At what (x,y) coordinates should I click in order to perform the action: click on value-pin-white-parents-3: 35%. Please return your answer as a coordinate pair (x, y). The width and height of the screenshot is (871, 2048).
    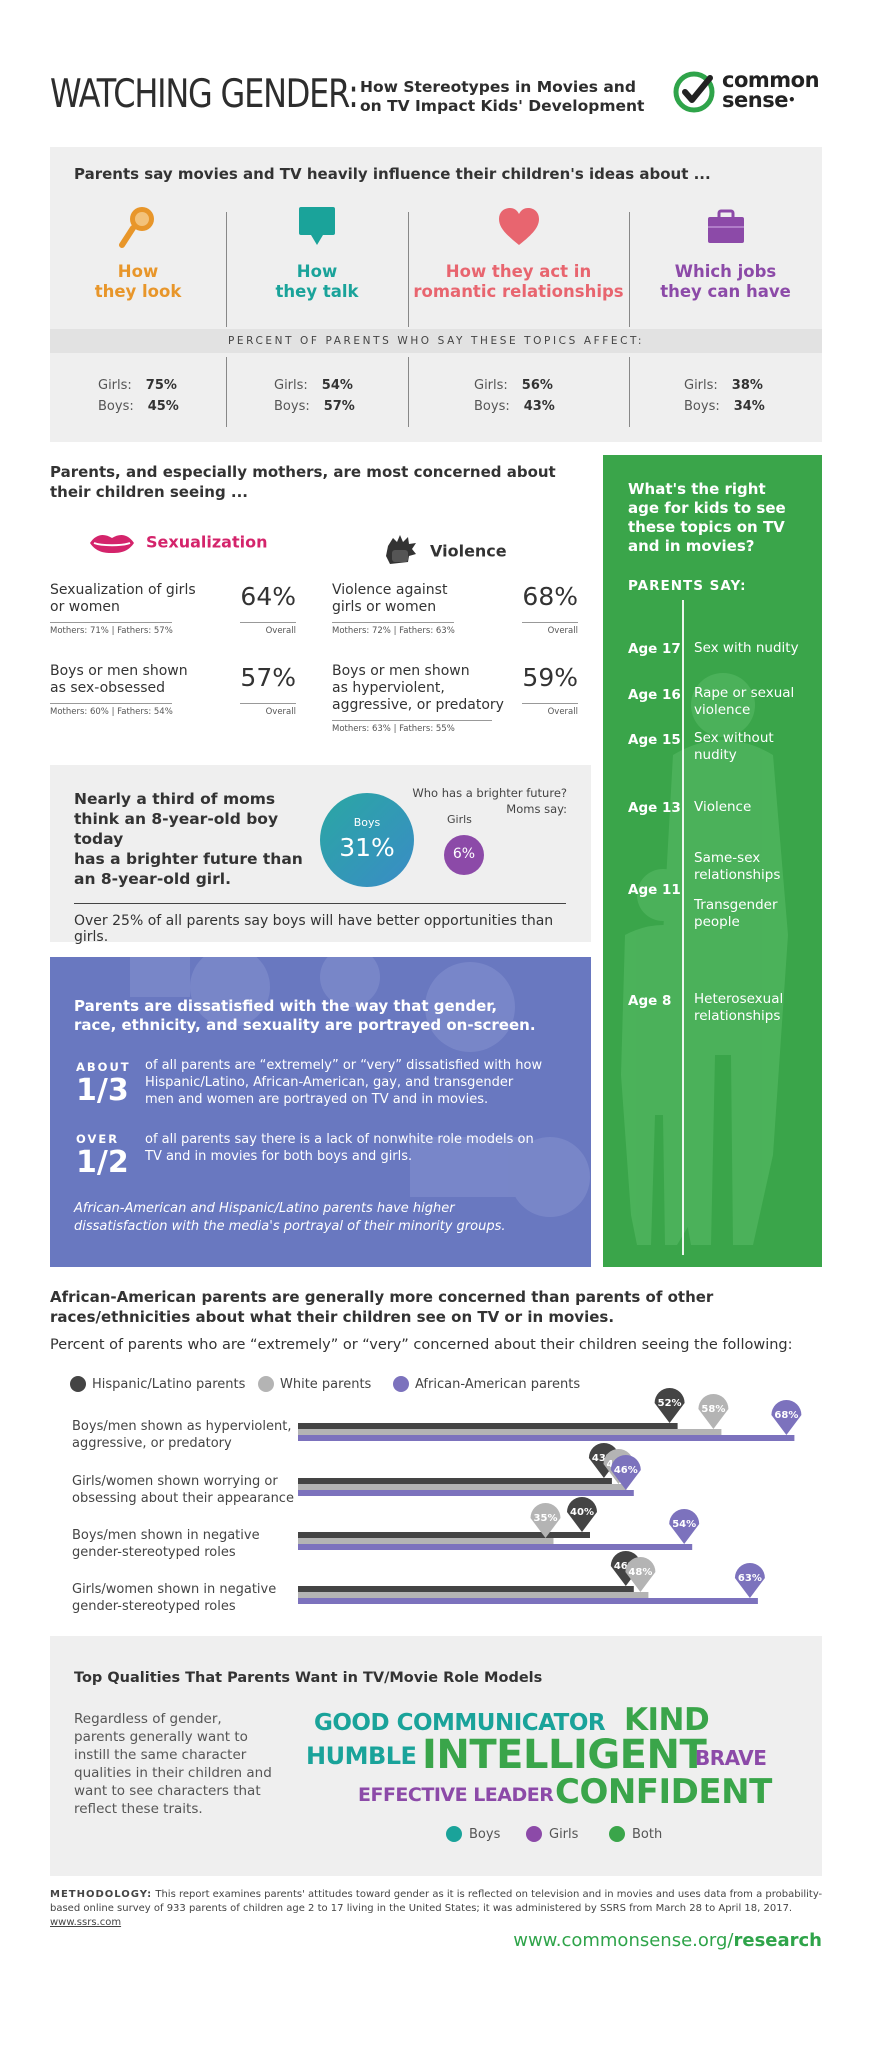
    Looking at the image, I should click on (545, 1520).